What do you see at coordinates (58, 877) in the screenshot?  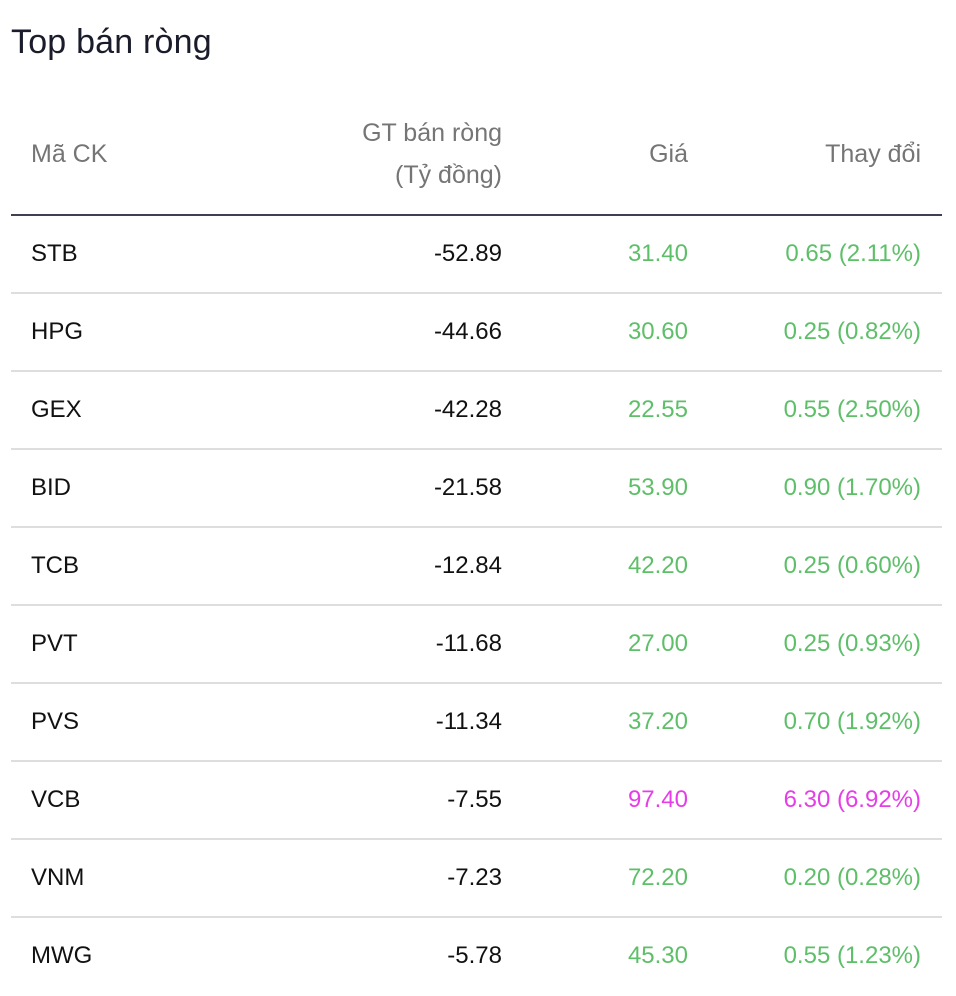 I see `symbol-cell: VNM` at bounding box center [58, 877].